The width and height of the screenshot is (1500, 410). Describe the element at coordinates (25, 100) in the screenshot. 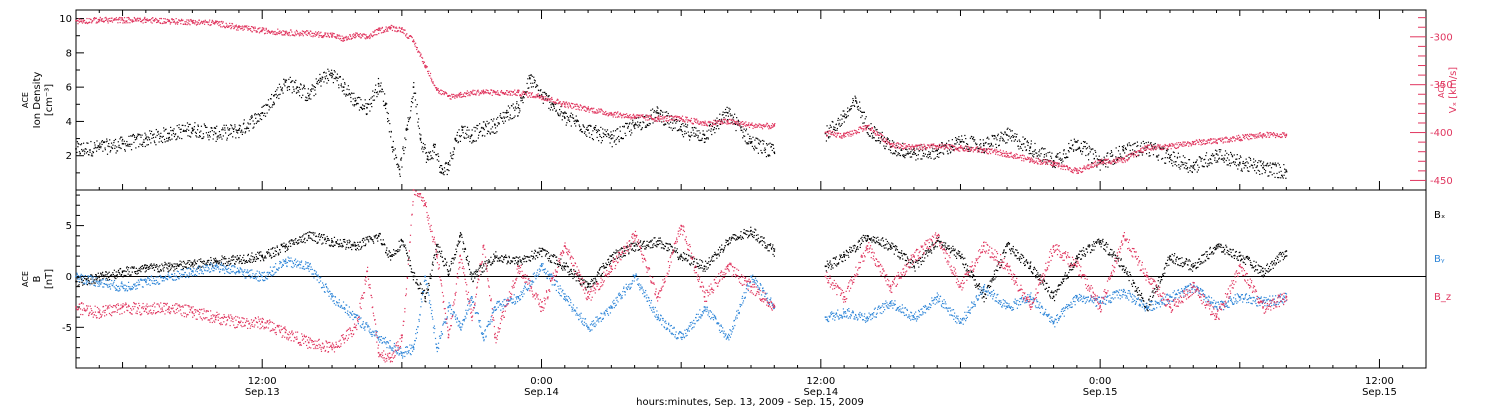

I see `top-left-axis-label: ACE` at that location.